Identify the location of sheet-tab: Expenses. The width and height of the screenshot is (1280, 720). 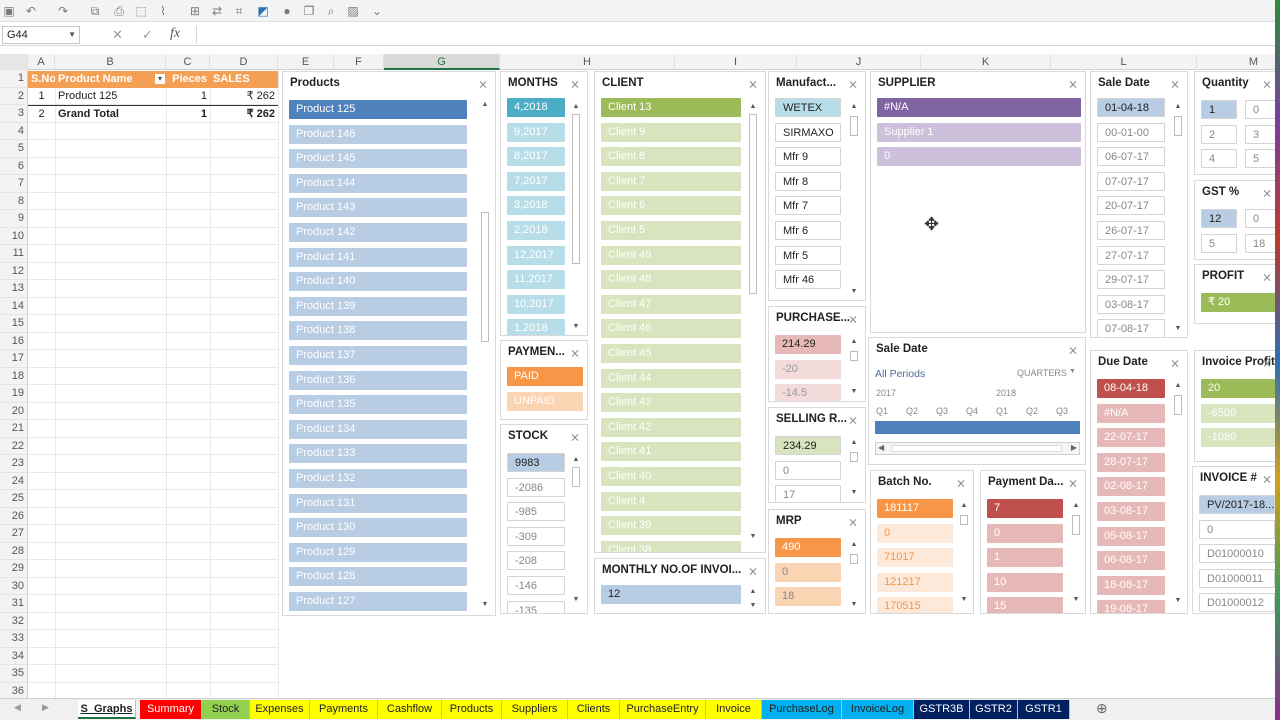
(280, 709).